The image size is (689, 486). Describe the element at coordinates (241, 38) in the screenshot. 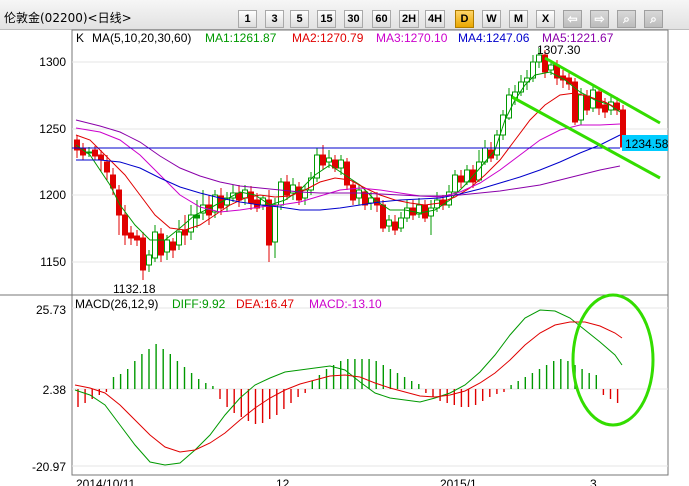

I see `ma1-legend: MA1:1261.87` at that location.